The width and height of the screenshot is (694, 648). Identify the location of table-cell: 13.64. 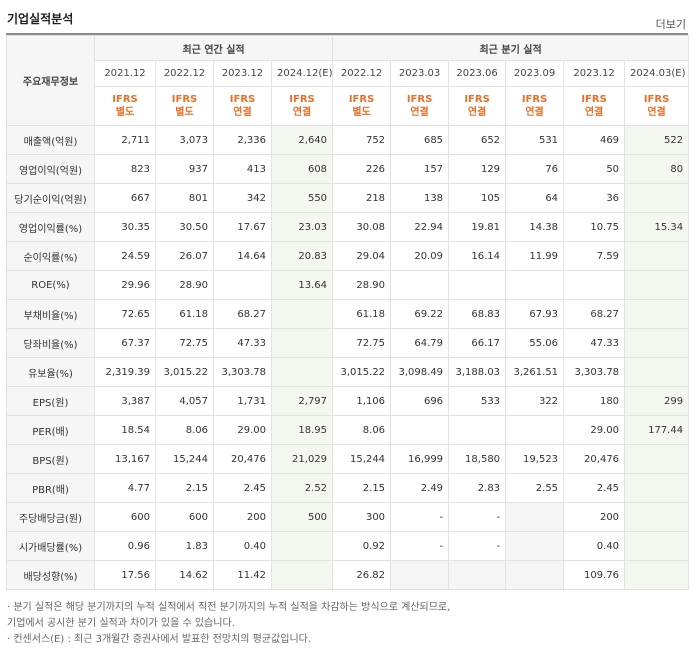
(302, 285).